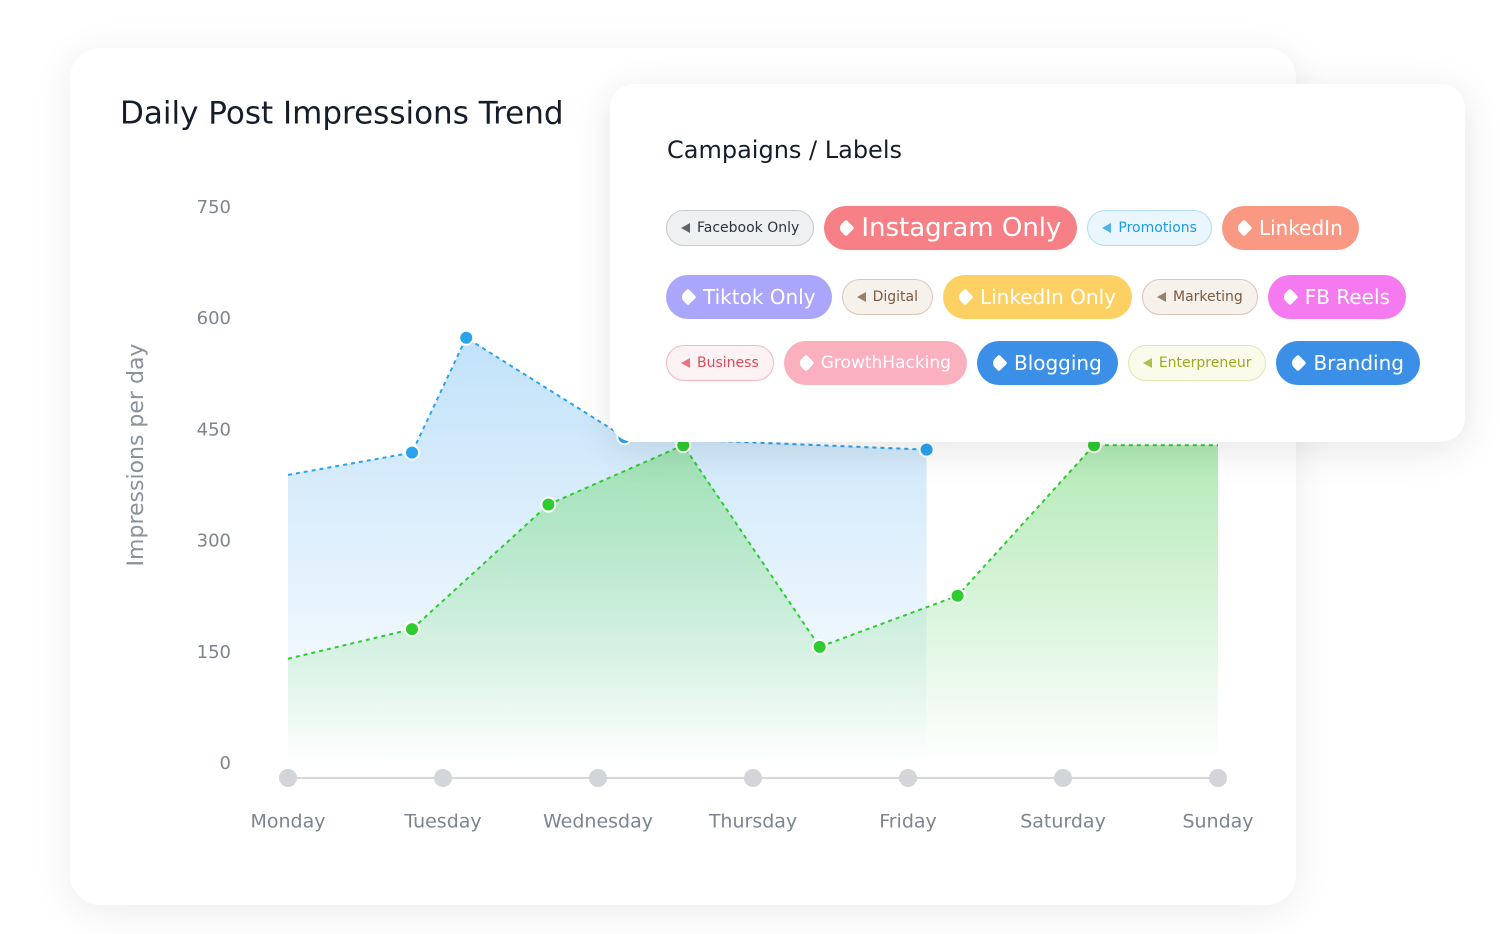  Describe the element at coordinates (598, 822) in the screenshot. I see `x-tick-label: Wednesday` at that location.